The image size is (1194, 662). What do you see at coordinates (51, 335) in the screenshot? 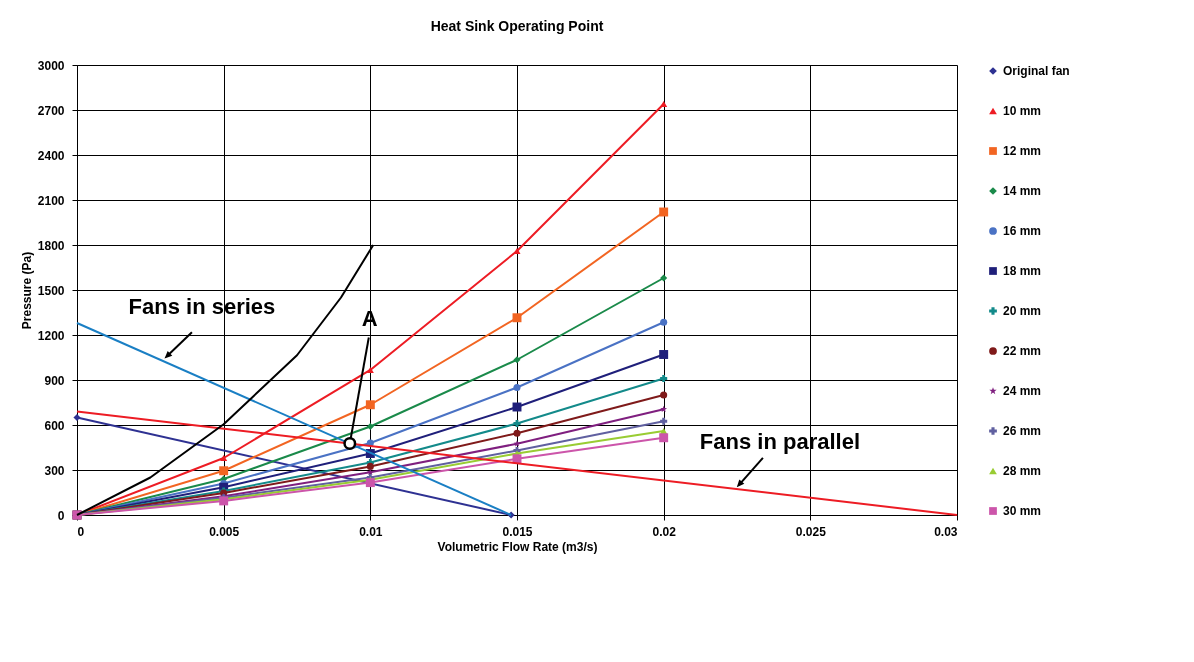
I see `y-tick-label: 1200` at bounding box center [51, 335].